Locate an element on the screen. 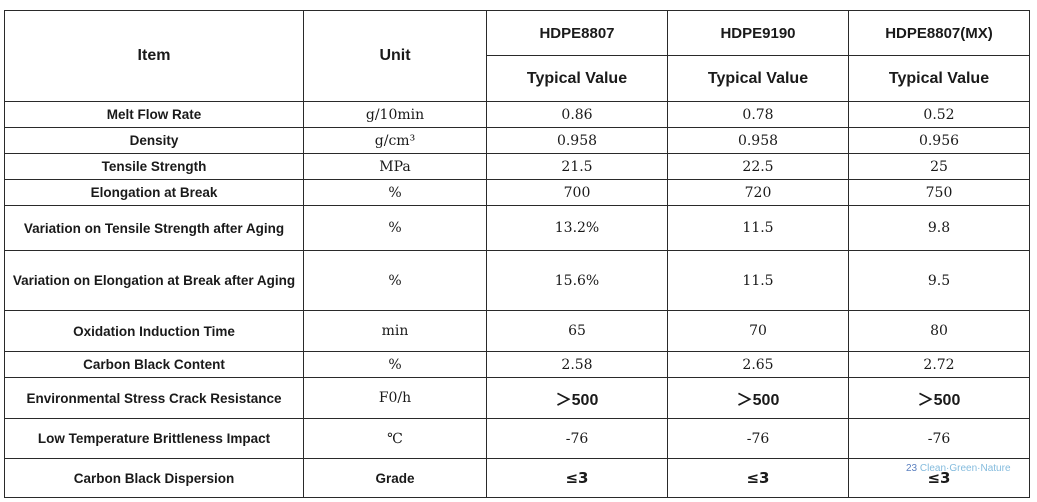 The height and width of the screenshot is (502, 1037). row-value: 2.72 is located at coordinates (939, 364).